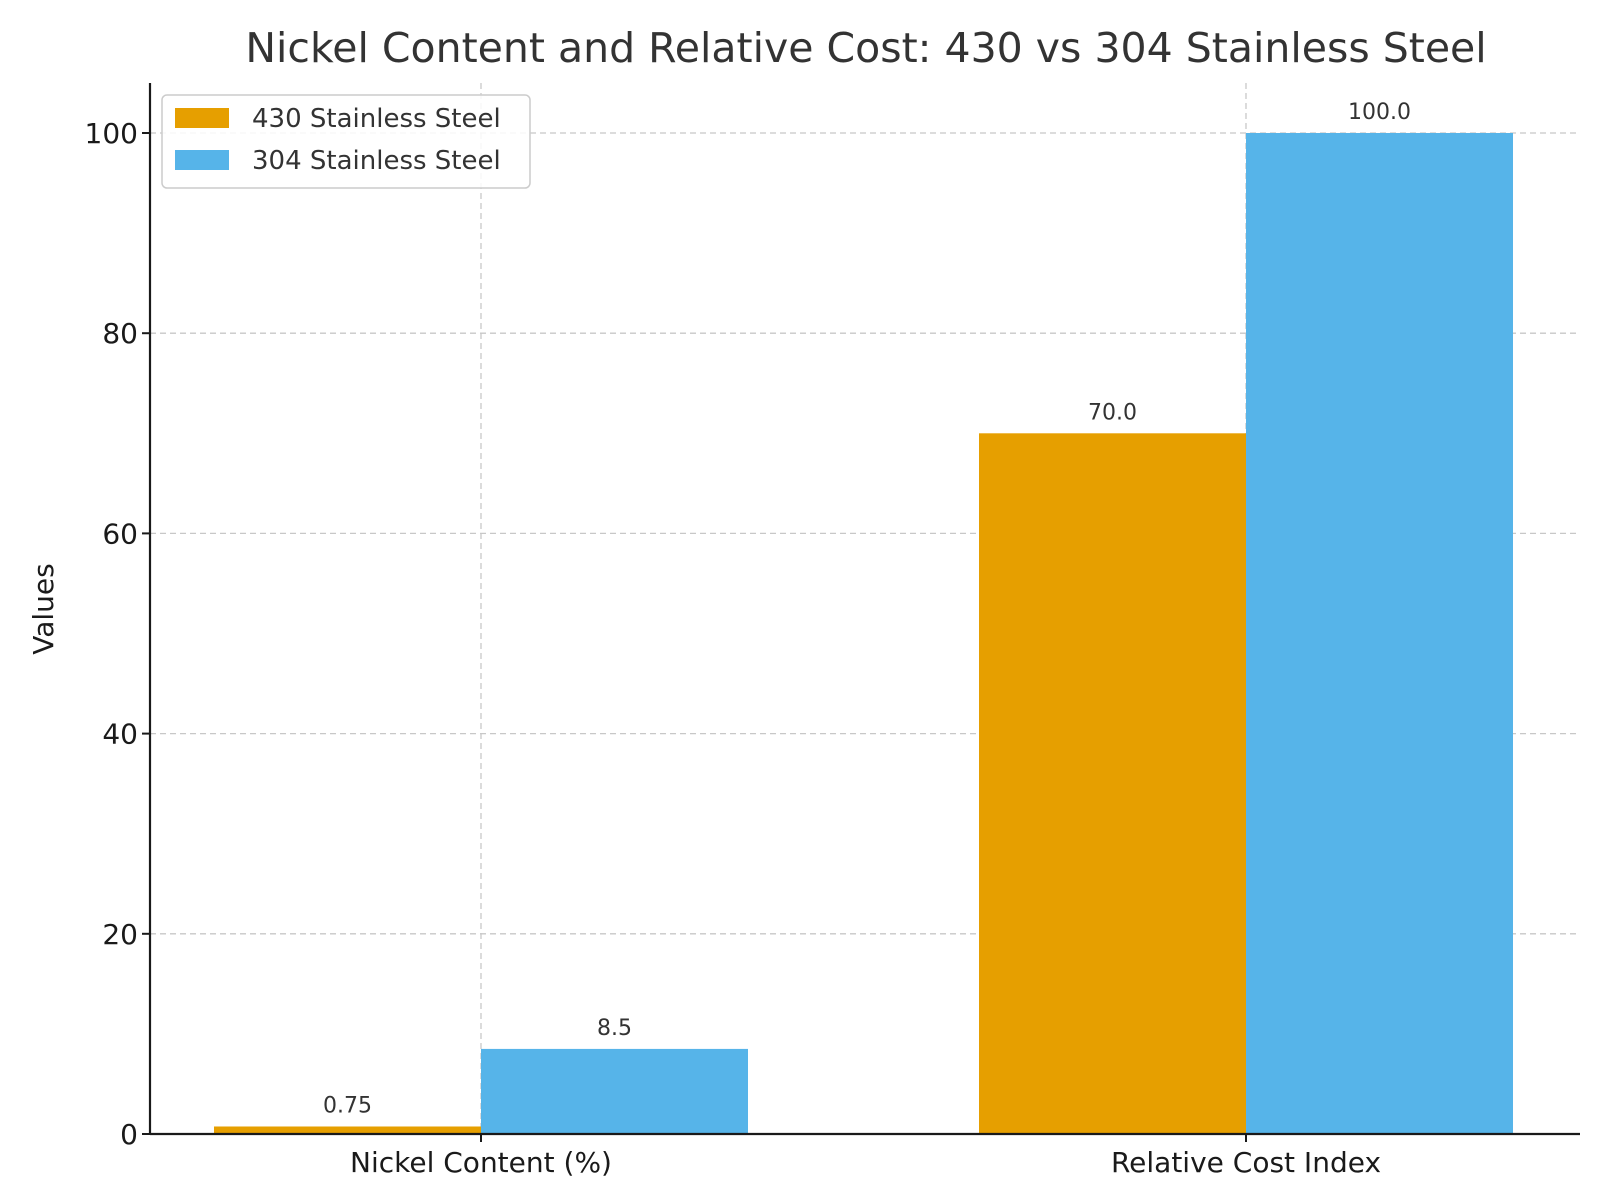 The height and width of the screenshot is (1200, 1600). Describe the element at coordinates (111, 133) in the screenshot. I see `y-tick-label-100: 100` at that location.